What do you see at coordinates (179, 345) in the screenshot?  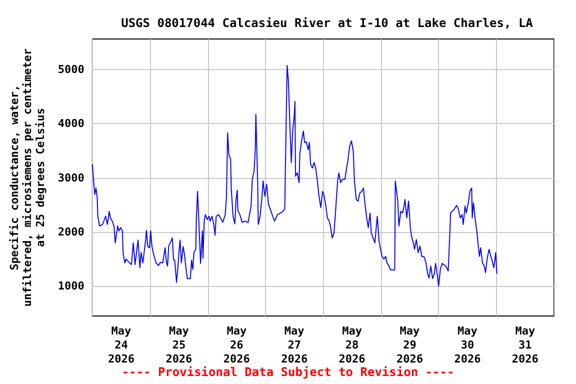 I see `x-tick-label: May 25 2026` at bounding box center [179, 345].